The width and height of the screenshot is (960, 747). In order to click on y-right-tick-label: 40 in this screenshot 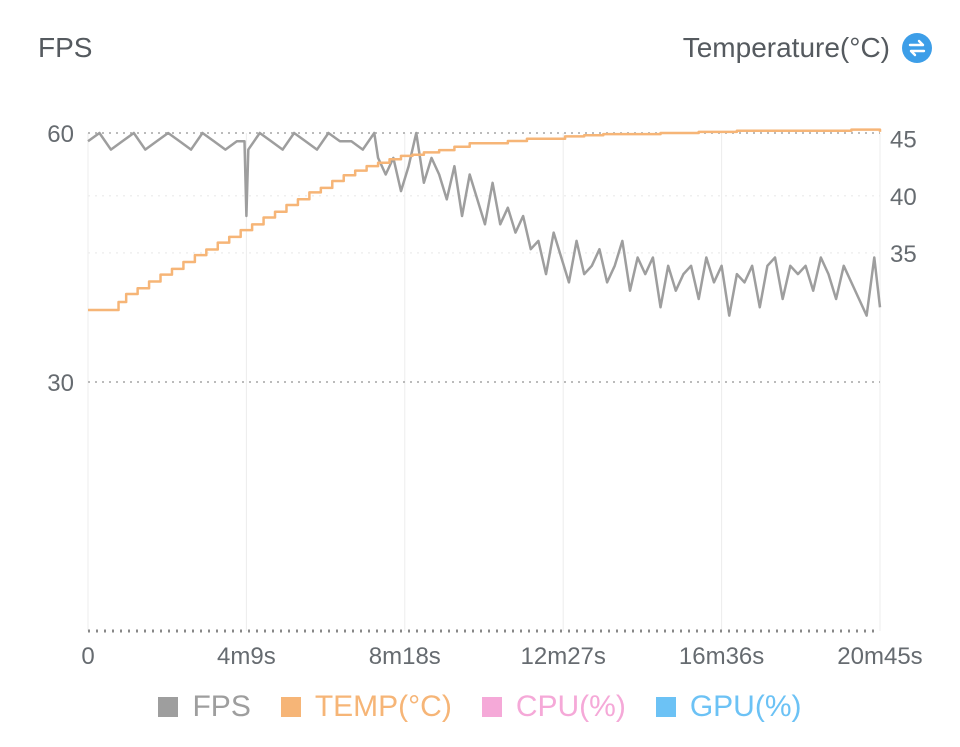, I will do `click(903, 197)`.